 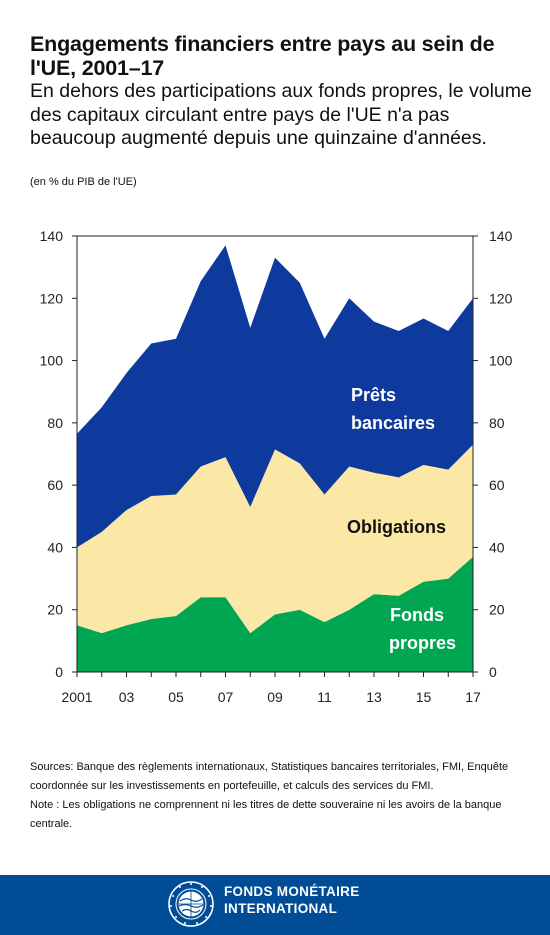 What do you see at coordinates (424, 697) in the screenshot?
I see `x-tick-label: 15` at bounding box center [424, 697].